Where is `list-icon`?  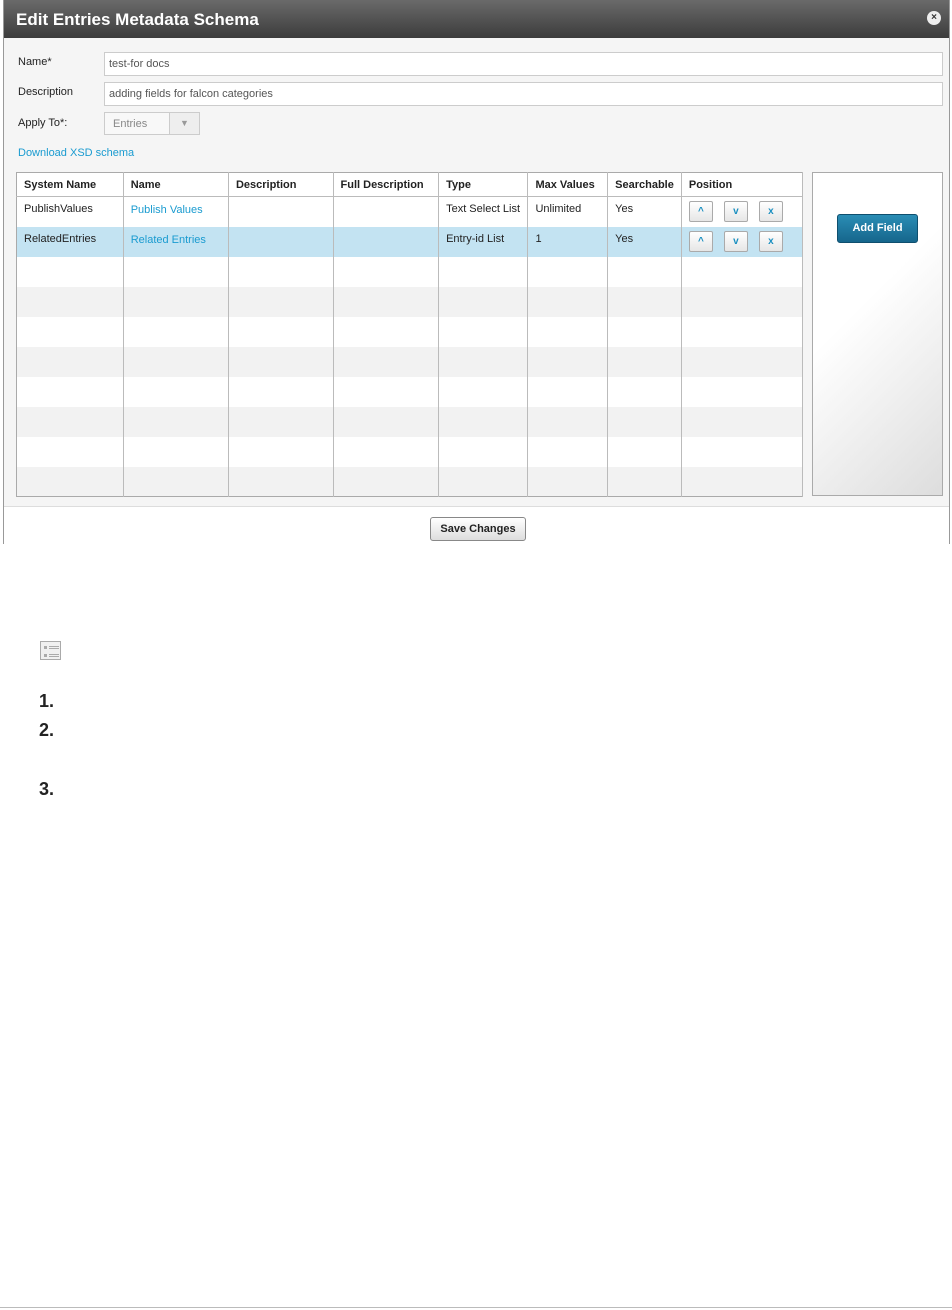
list-icon is located at coordinates (50, 650).